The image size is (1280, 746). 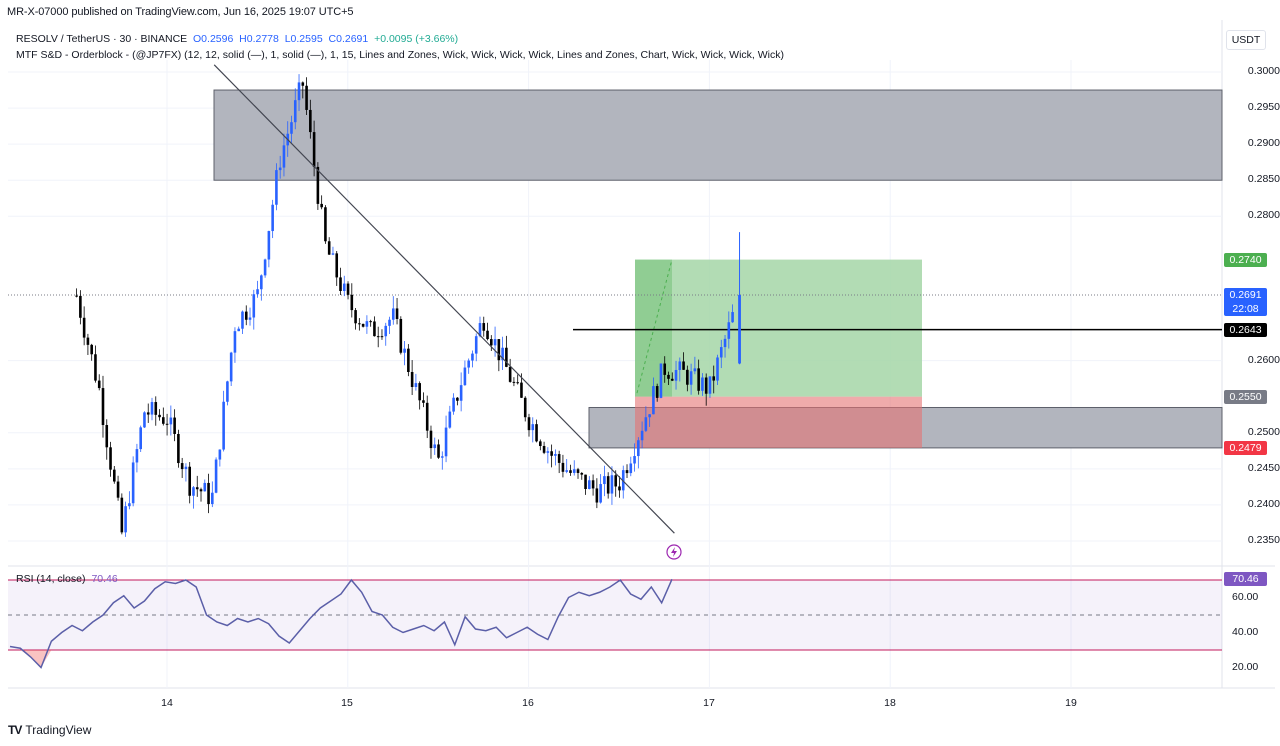 I want to click on price-tag-value: 0.2691, so click(x=1245, y=294).